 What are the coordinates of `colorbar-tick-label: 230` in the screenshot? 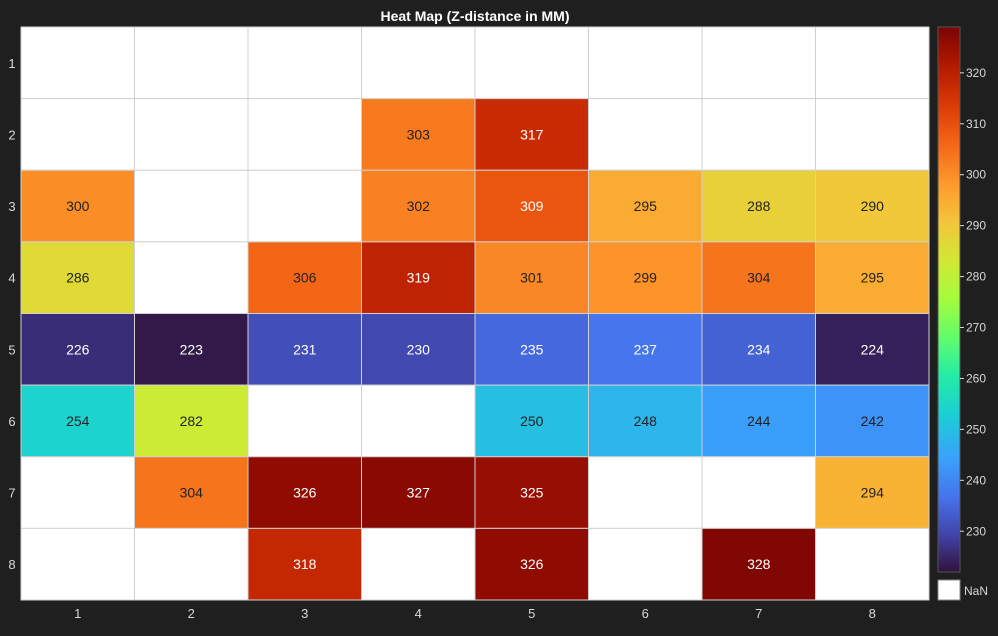 It's located at (976, 531).